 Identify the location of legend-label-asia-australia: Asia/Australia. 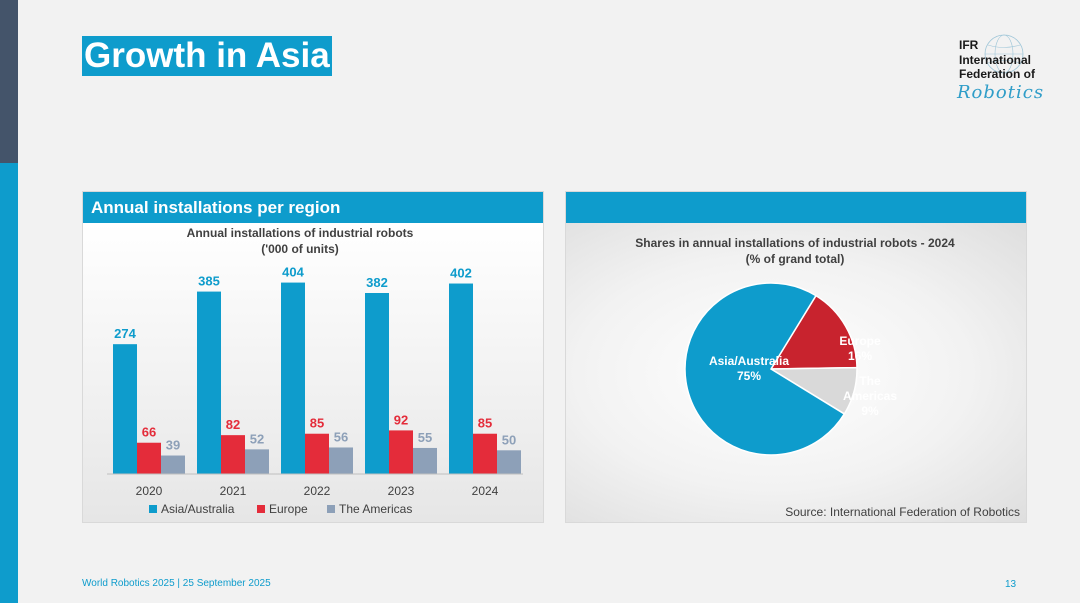
(198, 509).